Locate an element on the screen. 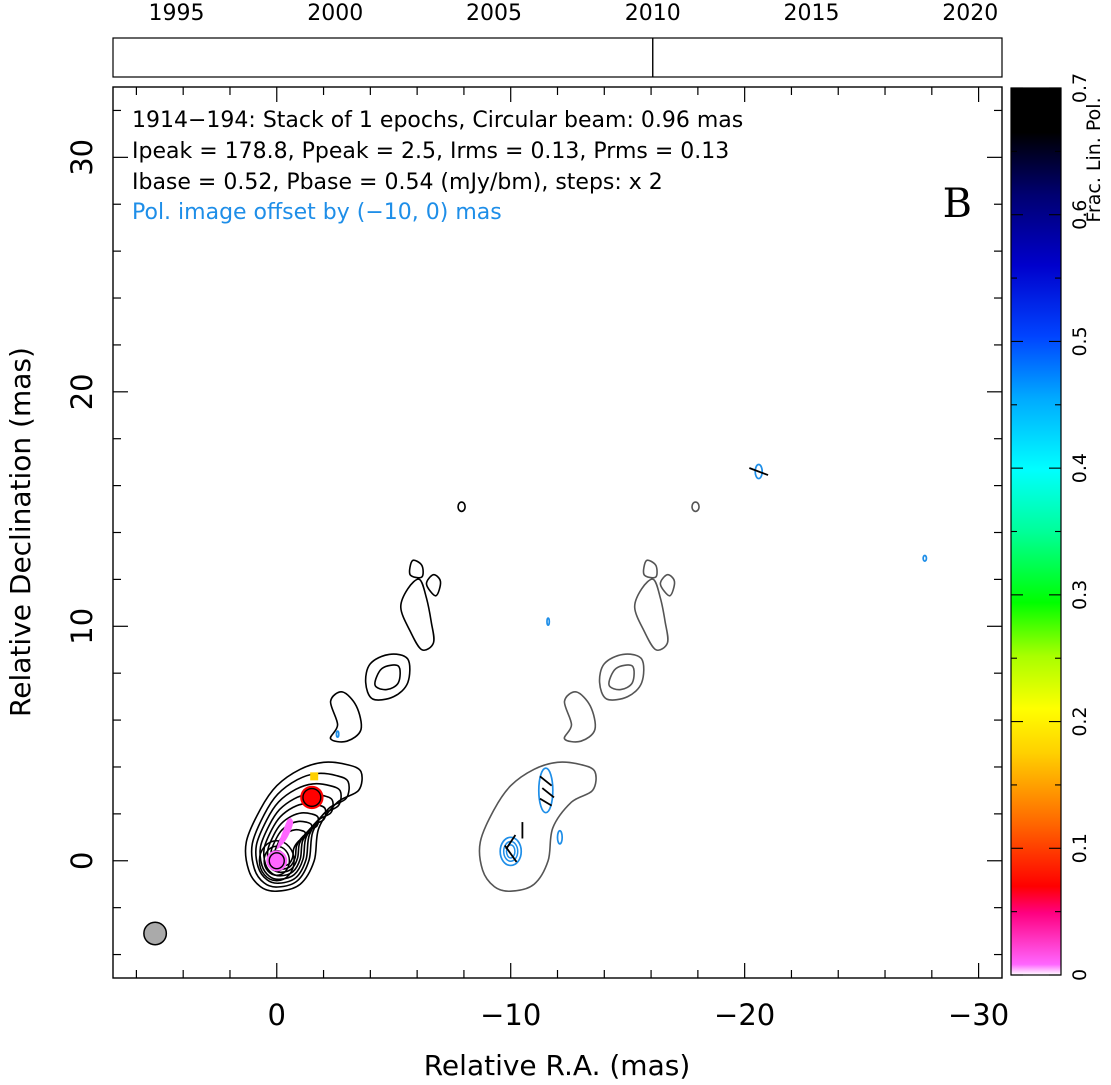  offset-note: Pol. image offset by (−10, 0) mas is located at coordinates (317, 212).